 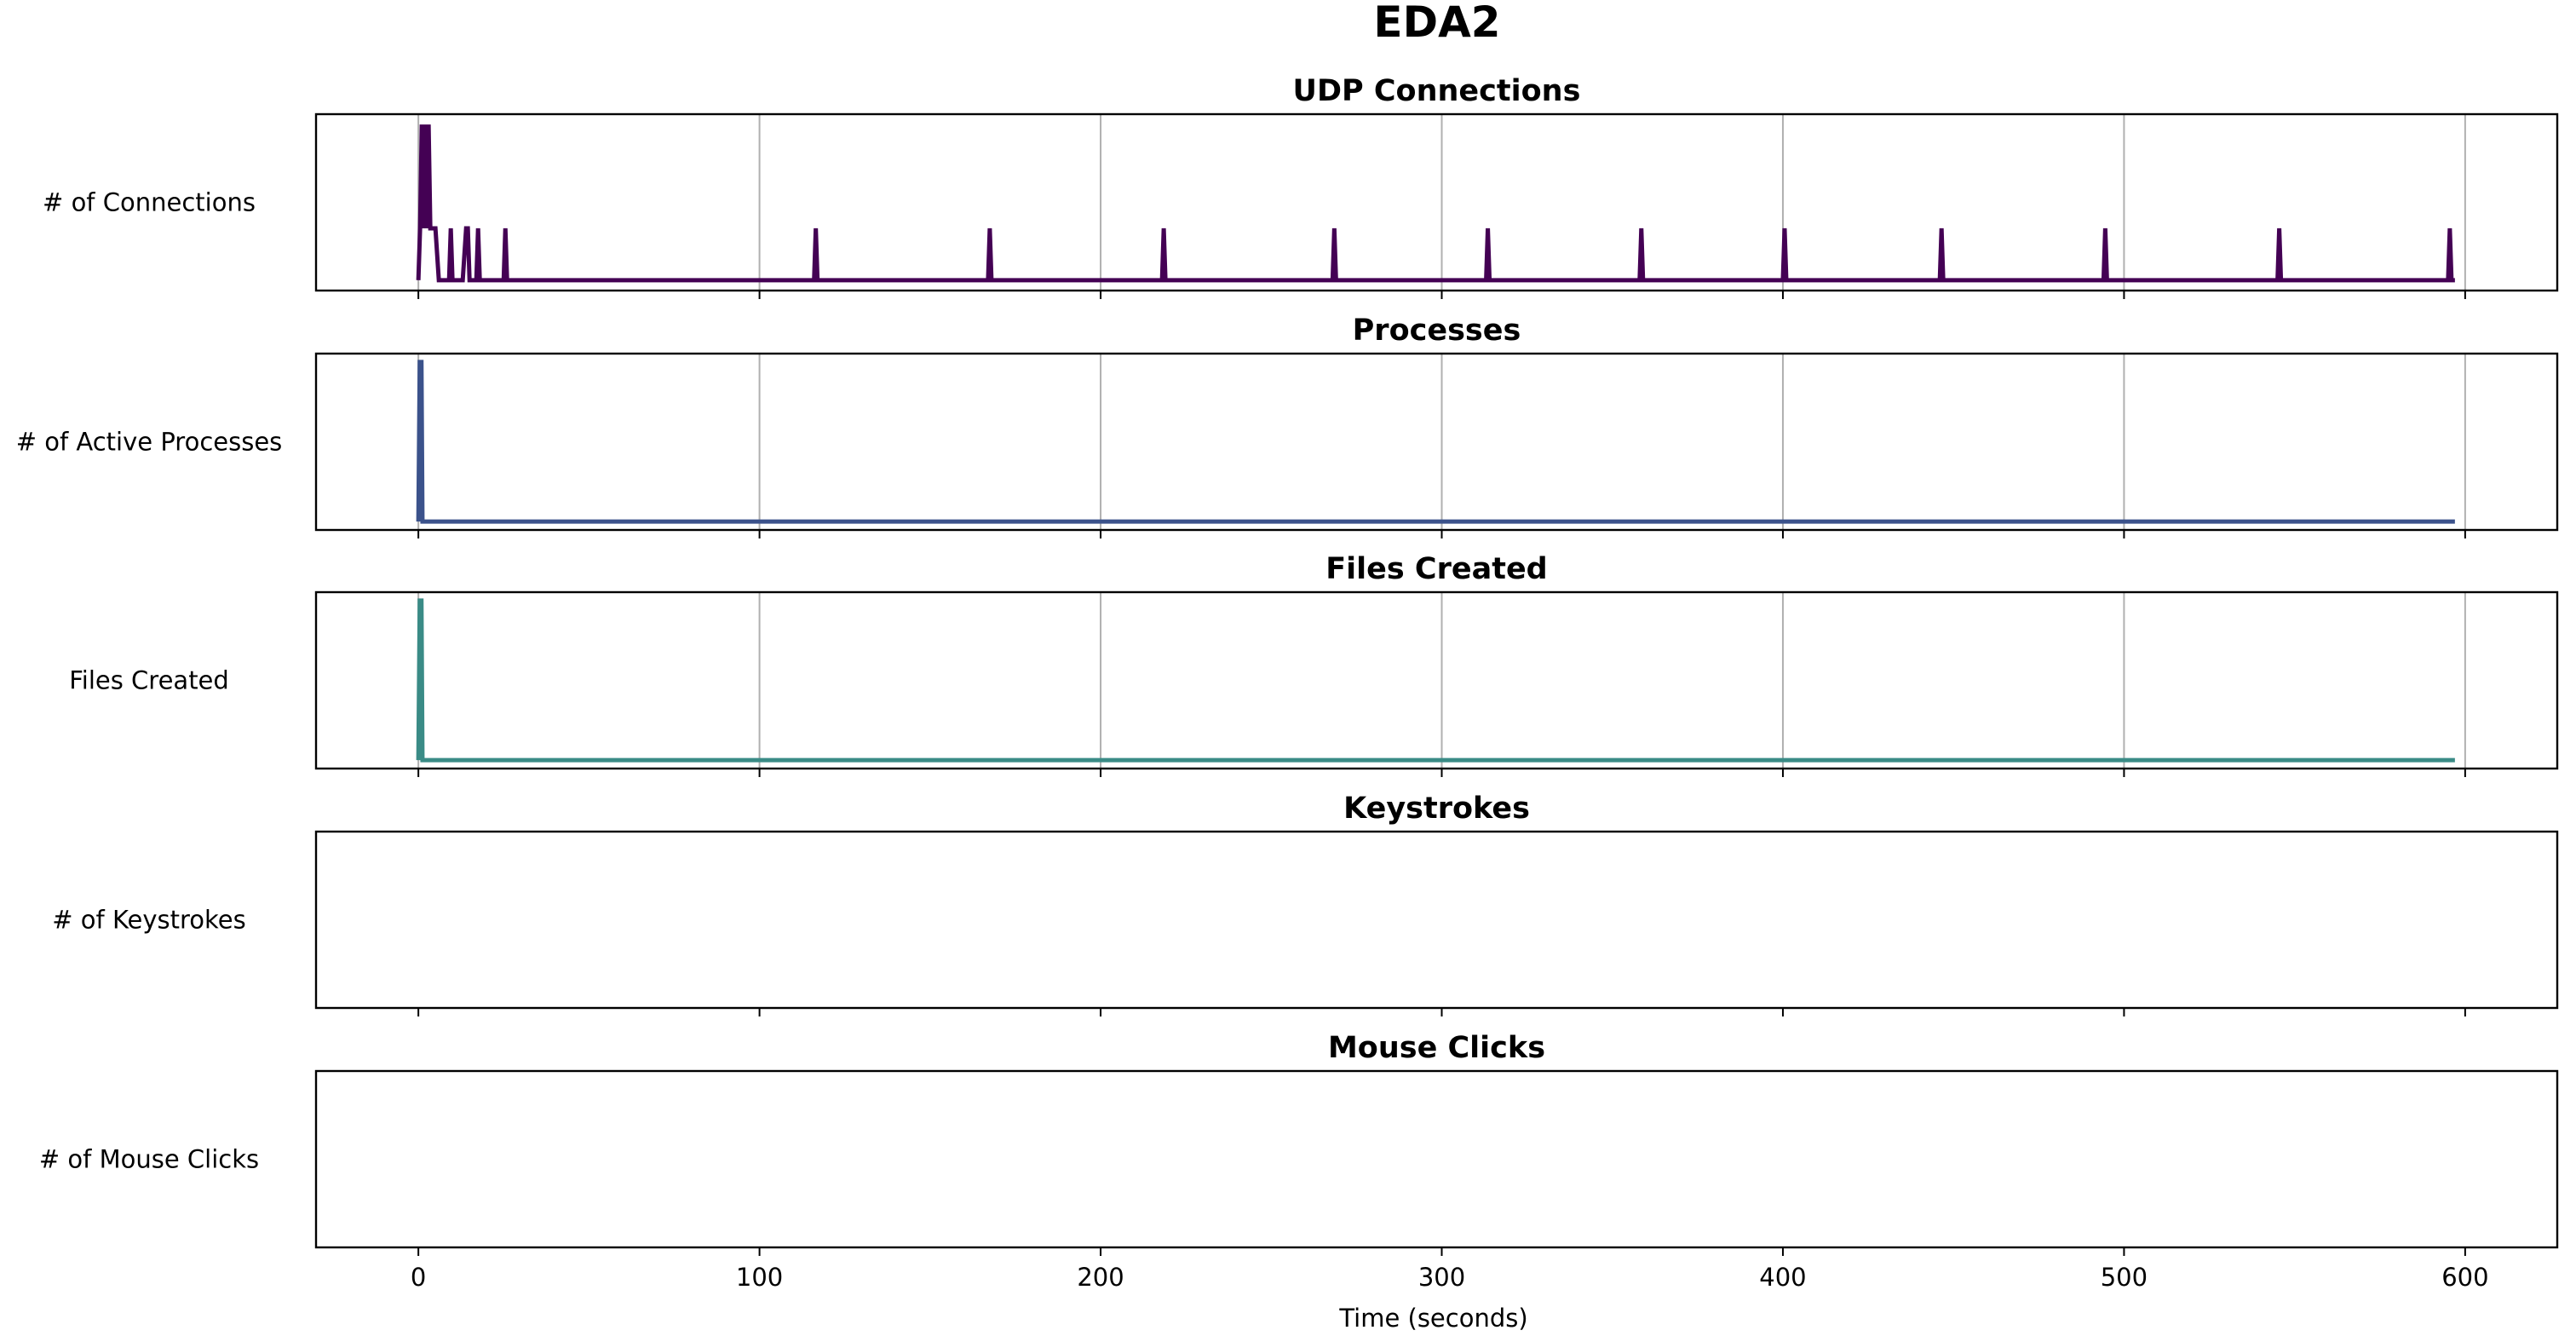 What do you see at coordinates (1437, 809) in the screenshot?
I see `panel-title: Keystrokes` at bounding box center [1437, 809].